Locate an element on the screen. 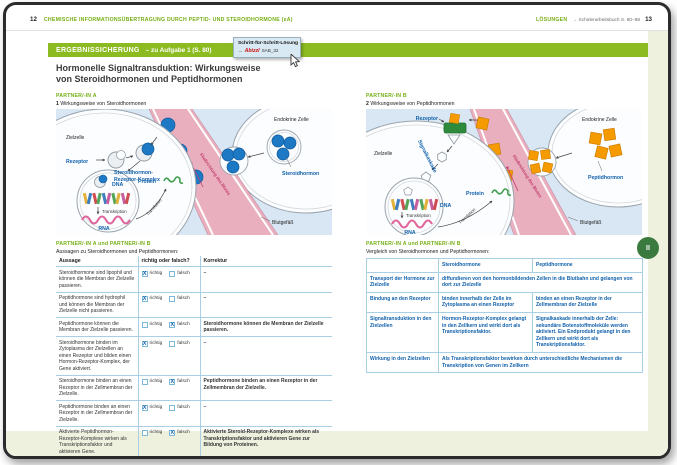  row-label: Signaltransduktion in den Zielzellen is located at coordinates (402, 332).